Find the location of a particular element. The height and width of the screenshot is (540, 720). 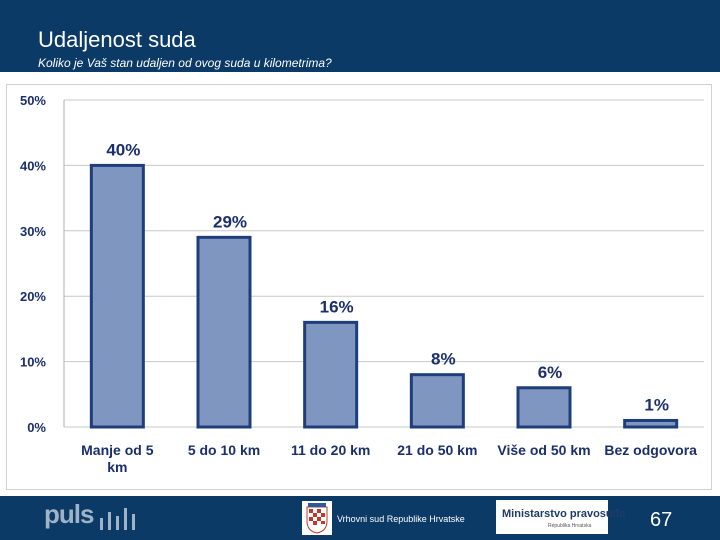

category-label: 11 do 20 km is located at coordinates (330, 450).